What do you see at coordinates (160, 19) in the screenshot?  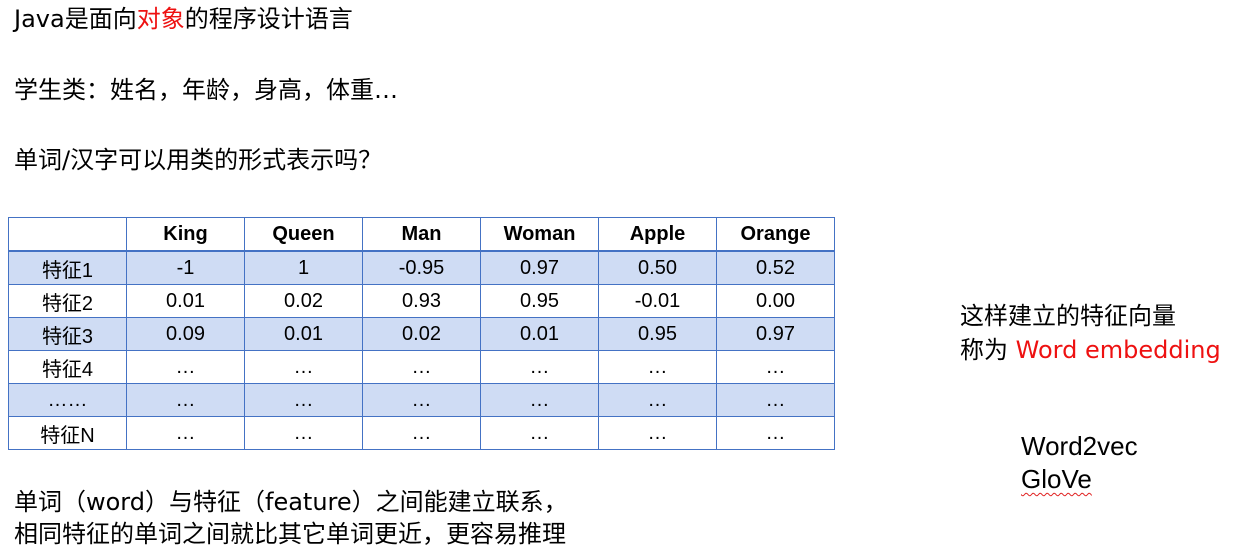 I see `intro-highlight-object: 对象` at bounding box center [160, 19].